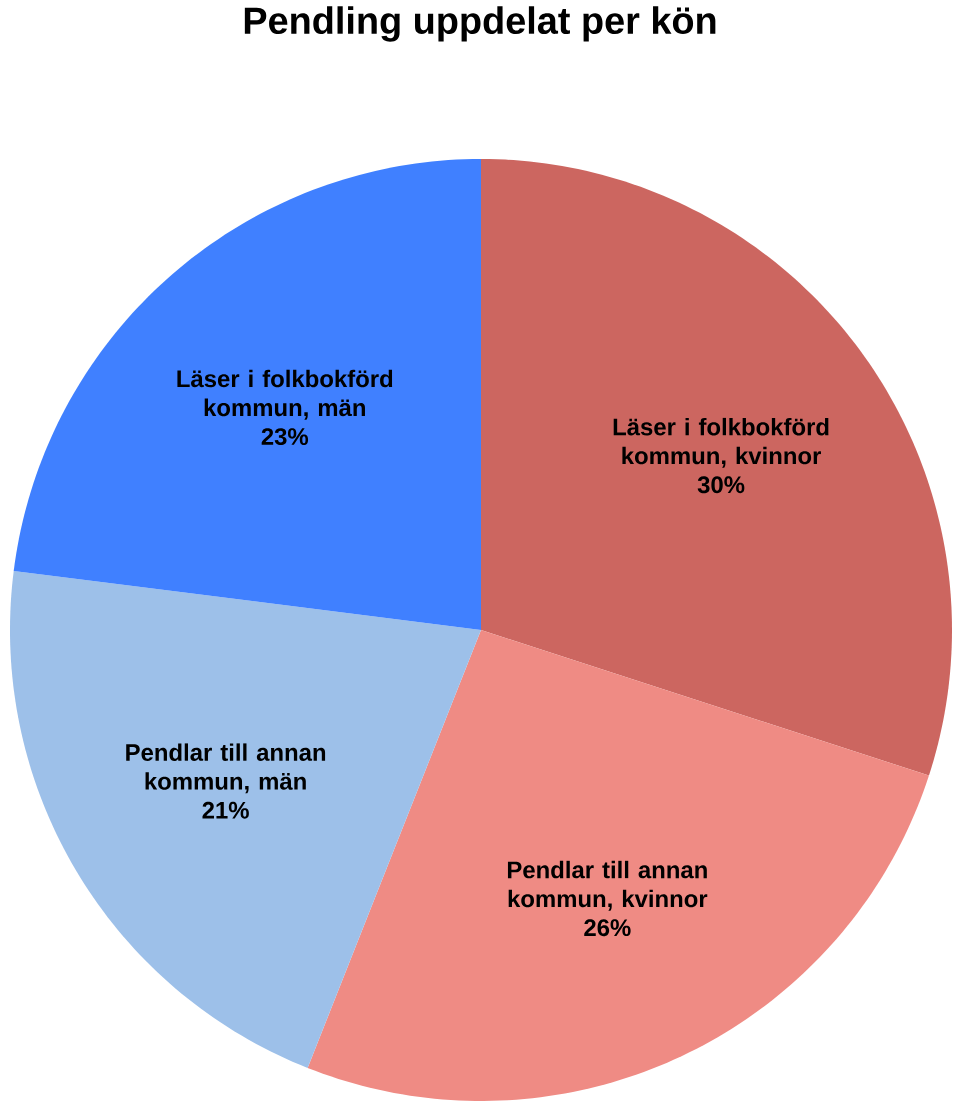 This screenshot has height=1116, width=960. Describe the element at coordinates (607, 885) in the screenshot. I see `slice-label: Pendlar till annan kommun, kvinnor` at that location.